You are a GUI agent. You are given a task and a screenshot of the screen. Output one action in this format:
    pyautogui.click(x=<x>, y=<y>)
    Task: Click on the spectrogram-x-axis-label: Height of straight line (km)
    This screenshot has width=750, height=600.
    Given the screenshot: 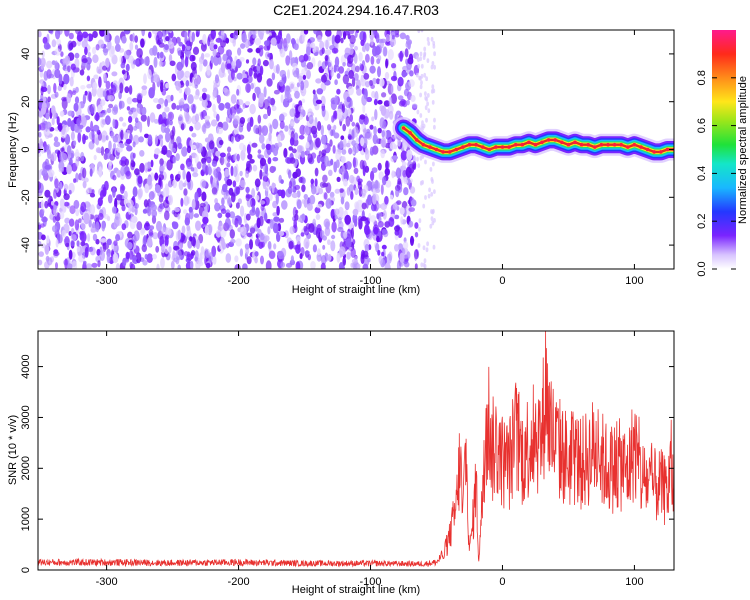 What is the action you would take?
    pyautogui.click(x=356, y=290)
    